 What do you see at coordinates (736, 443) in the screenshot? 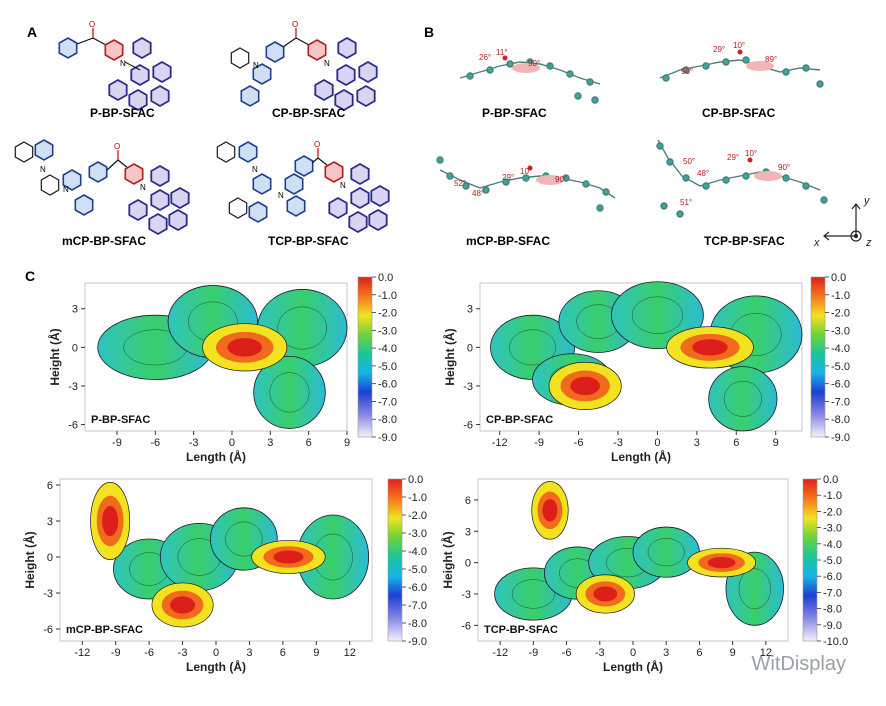
I see `x-tick-label: 6` at bounding box center [736, 443].